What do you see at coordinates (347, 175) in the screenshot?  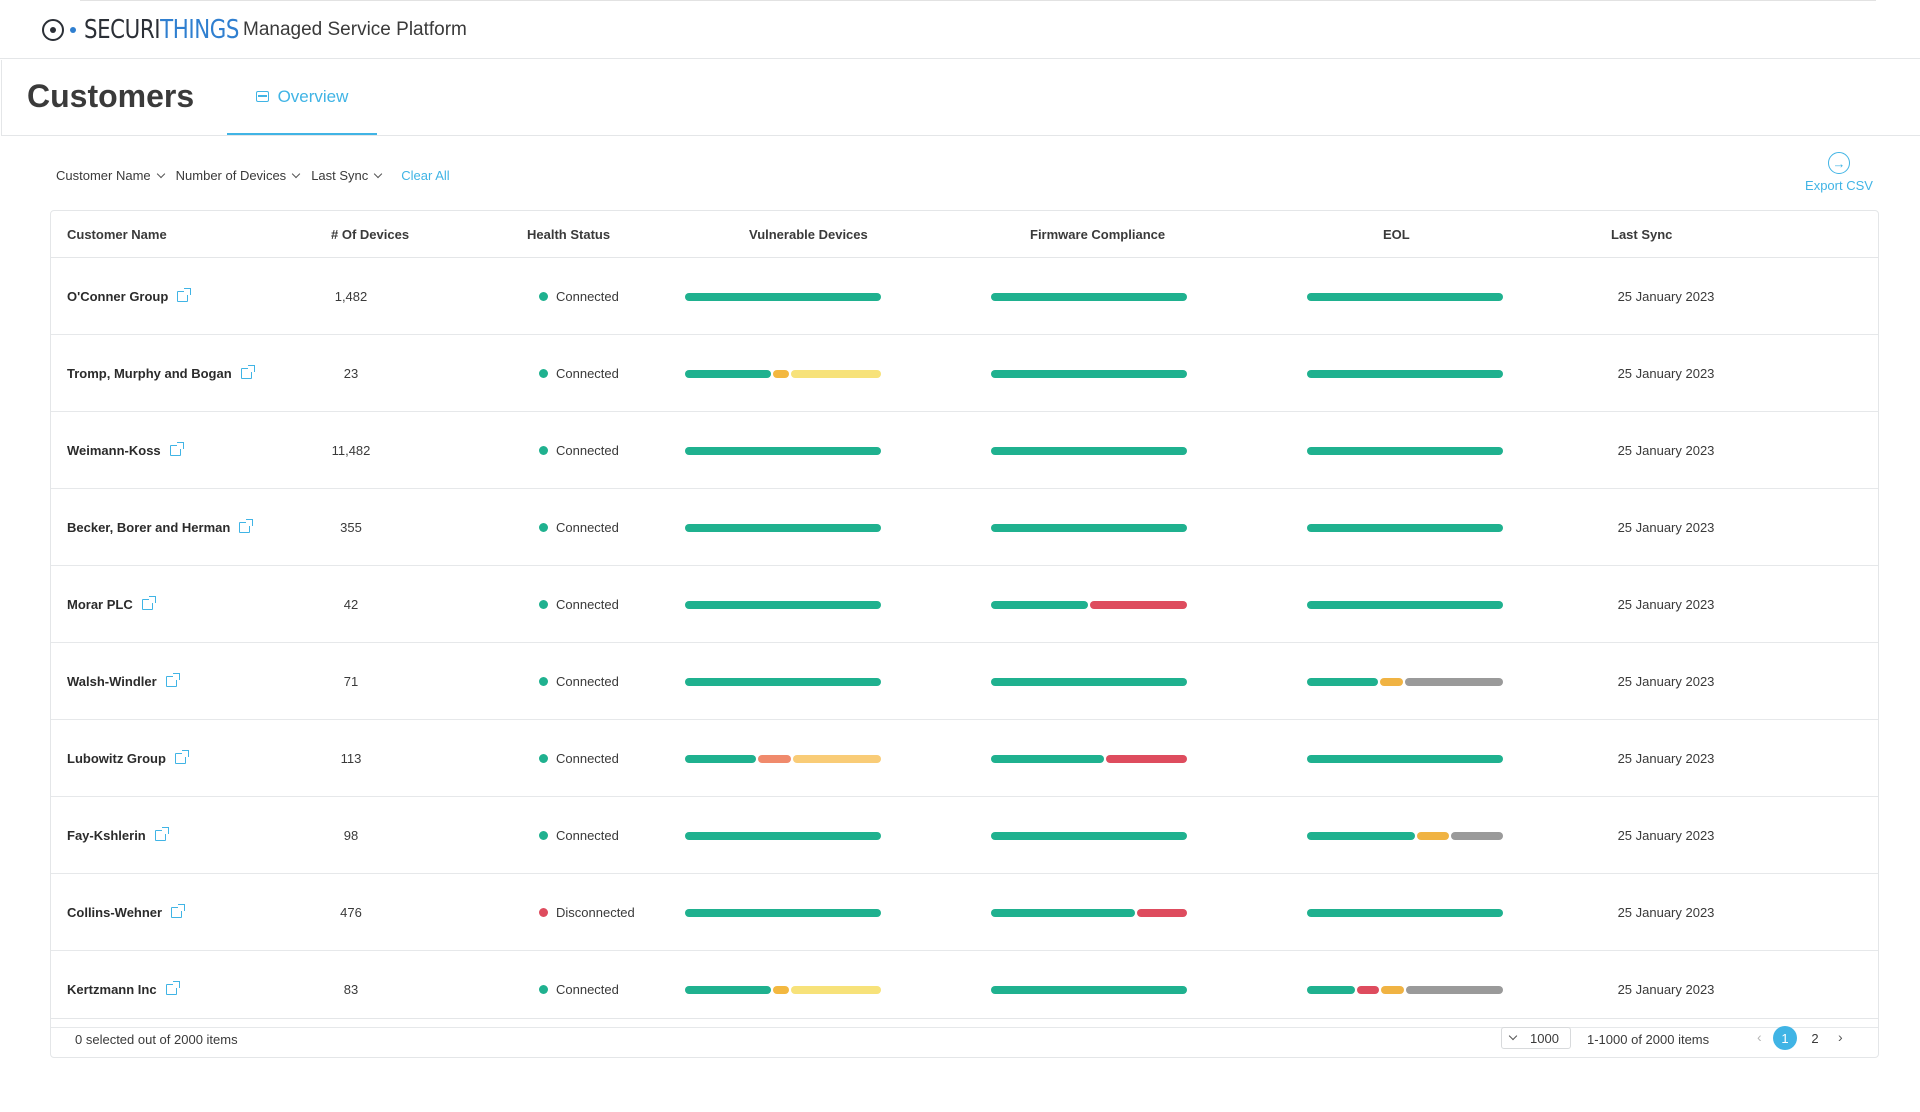 I see `filter-last-sync: Last Sync` at bounding box center [347, 175].